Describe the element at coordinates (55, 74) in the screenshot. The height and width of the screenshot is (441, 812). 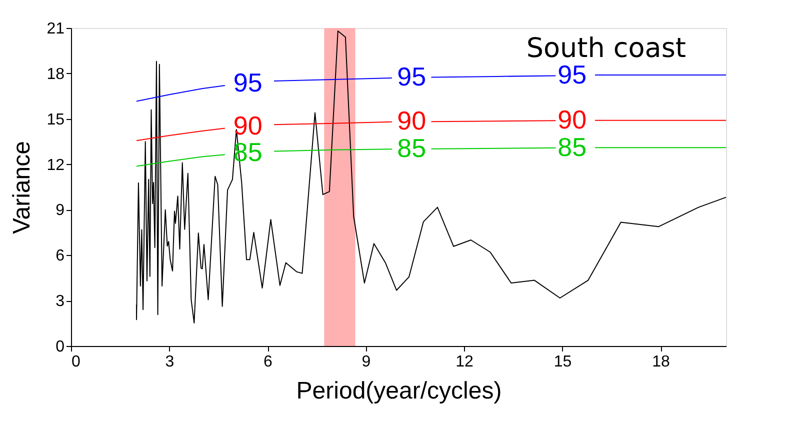
I see `y-tick-label: 18` at that location.